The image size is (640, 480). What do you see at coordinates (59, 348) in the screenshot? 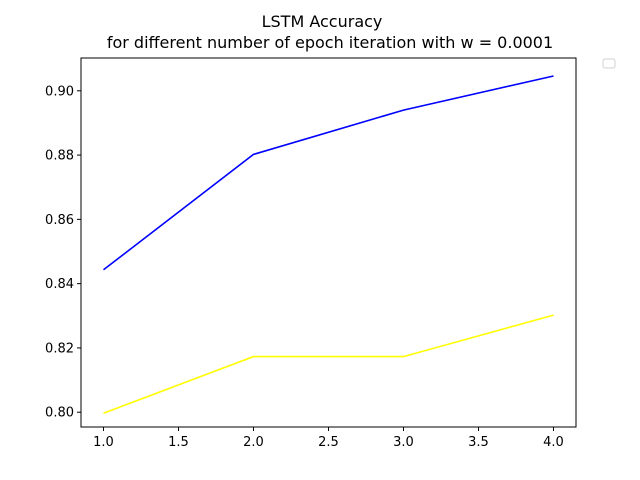
I see `y-tick-label: 0.82` at bounding box center [59, 348].